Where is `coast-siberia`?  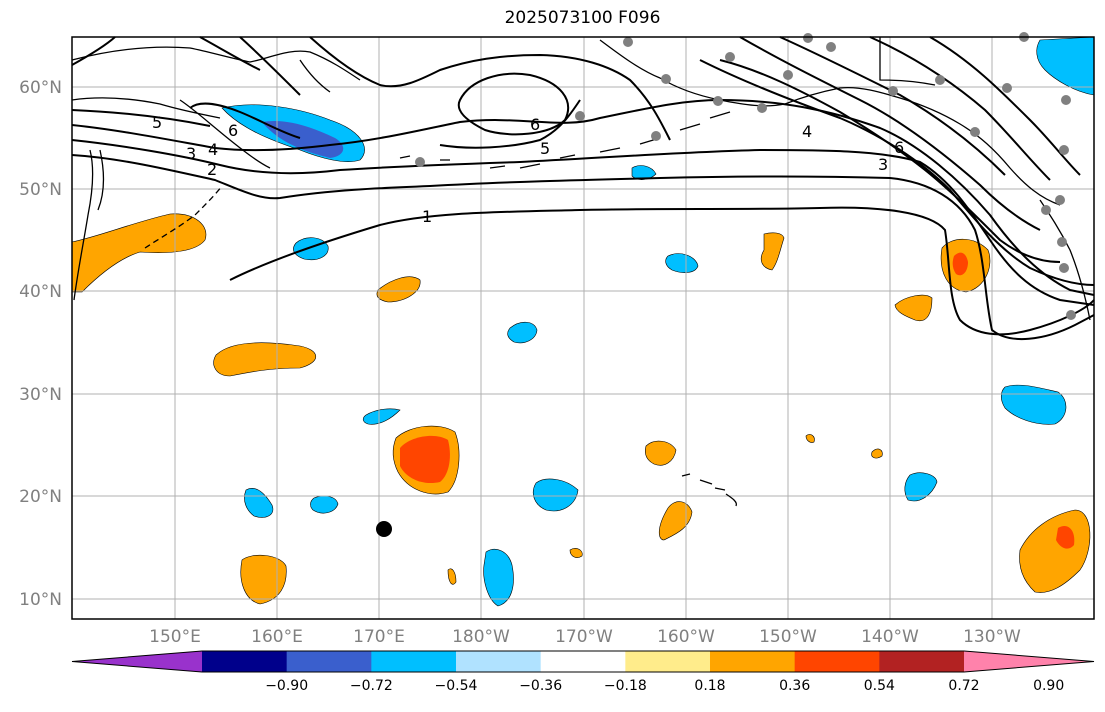
coast-siberia is located at coordinates (216, 69).